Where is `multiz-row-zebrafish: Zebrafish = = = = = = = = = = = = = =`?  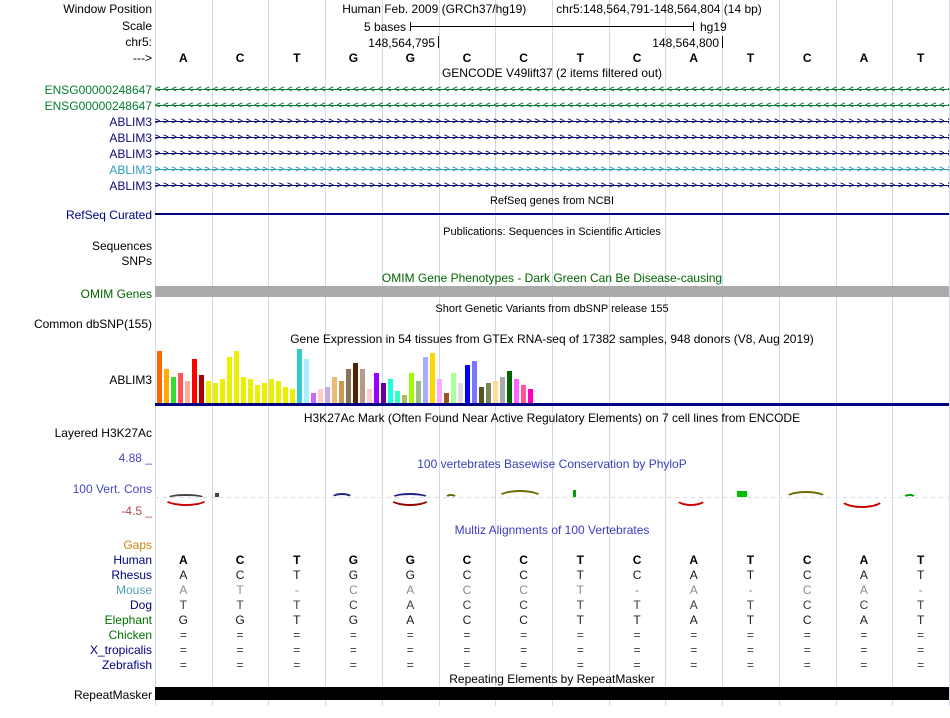
multiz-row-zebrafish: Zebrafish = = = = = = = = = = = = = = is located at coordinates (475, 665).